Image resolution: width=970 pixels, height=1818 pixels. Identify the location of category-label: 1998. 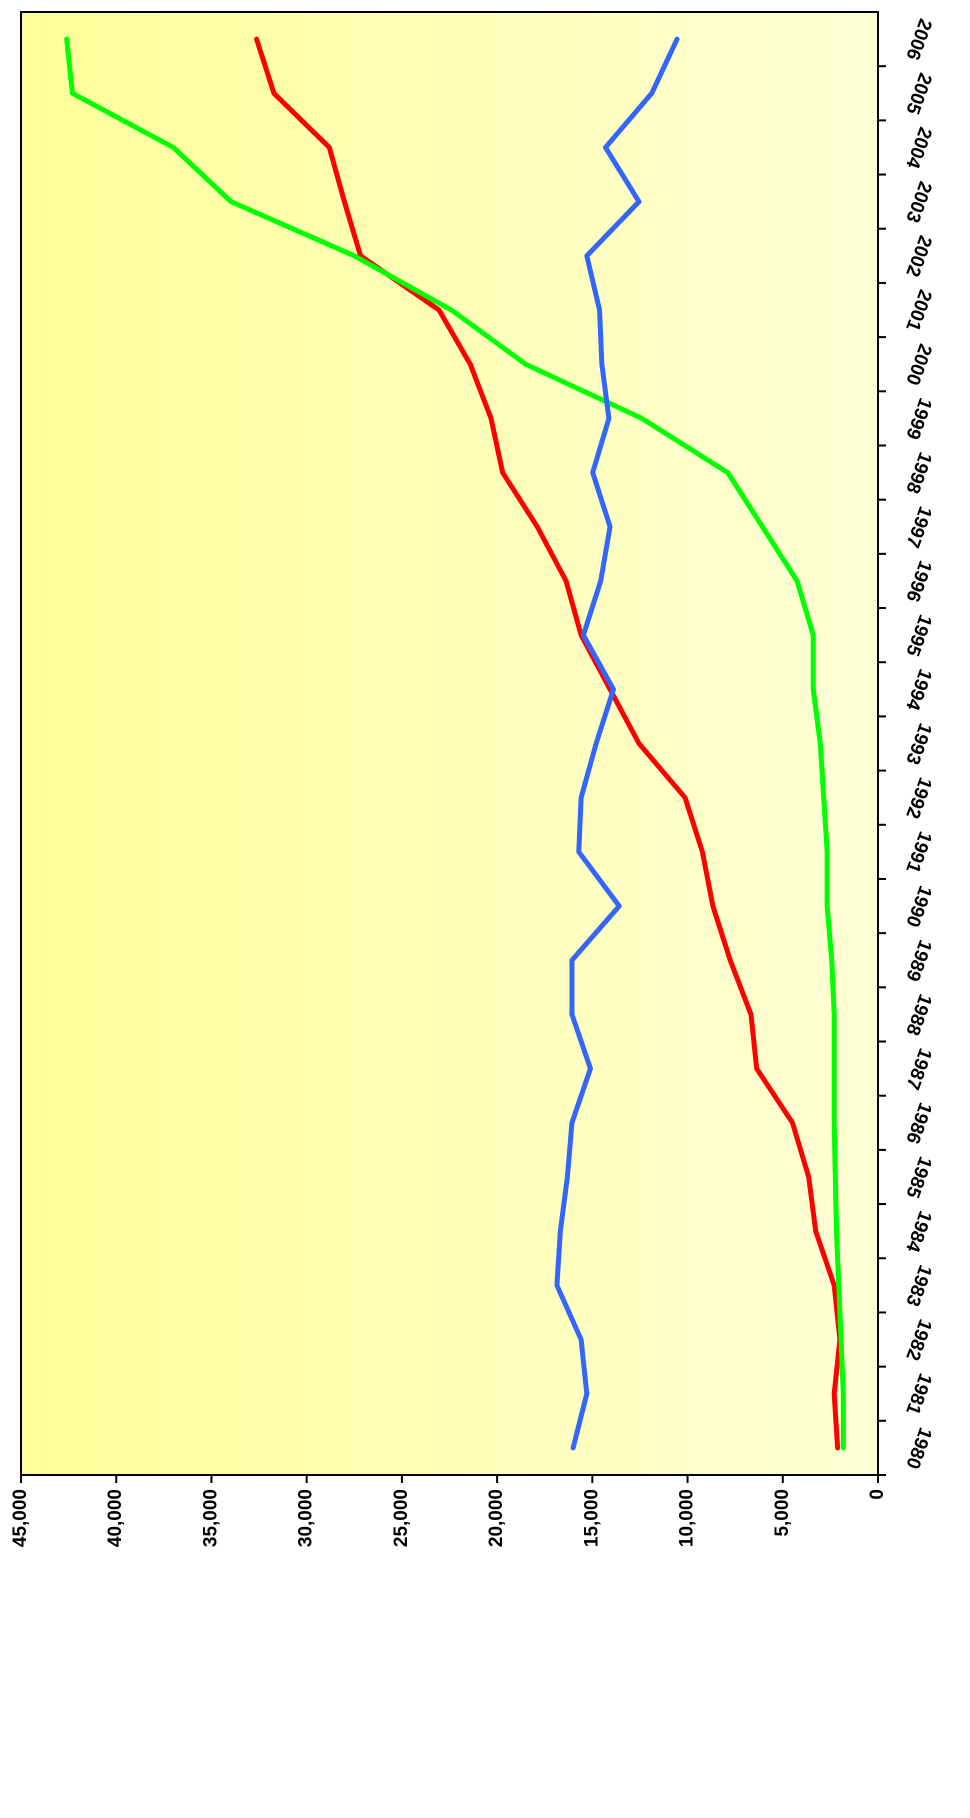
(918, 472).